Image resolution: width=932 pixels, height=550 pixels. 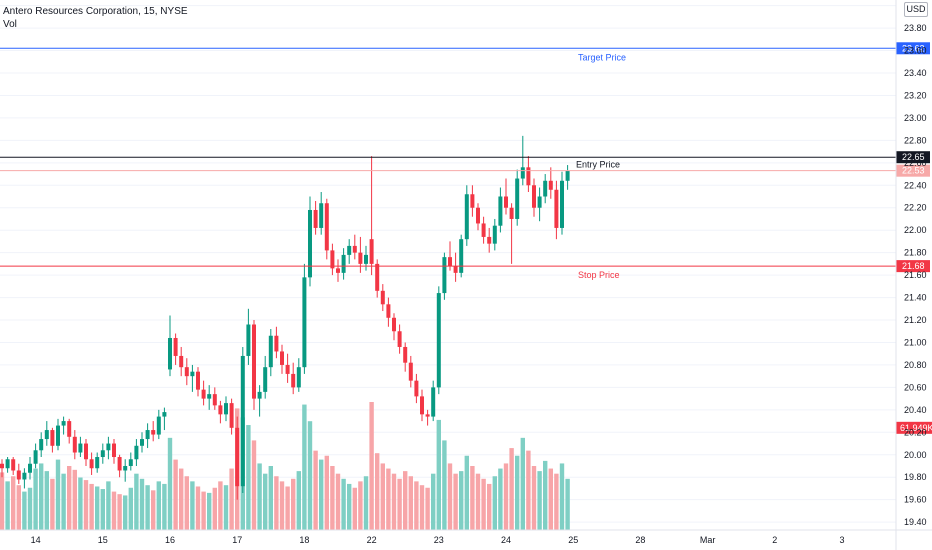 I want to click on time-tick-label: 18, so click(x=304, y=540).